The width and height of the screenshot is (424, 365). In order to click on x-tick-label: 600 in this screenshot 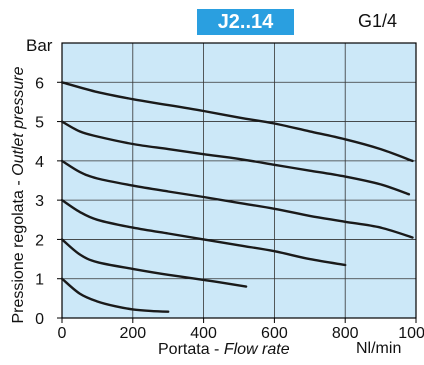, I will do `click(274, 333)`.